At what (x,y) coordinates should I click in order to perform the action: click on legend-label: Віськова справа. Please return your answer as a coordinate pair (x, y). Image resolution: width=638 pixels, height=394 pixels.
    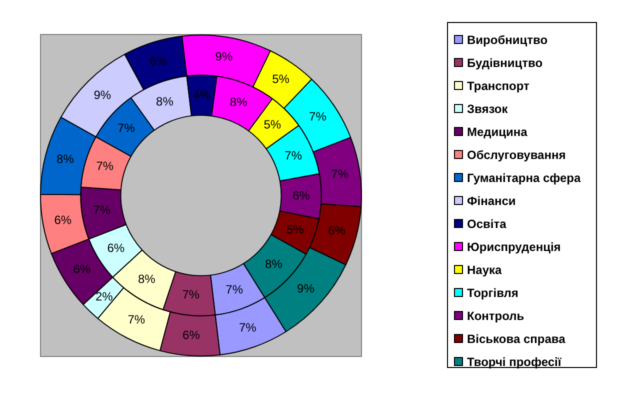
    Looking at the image, I should click on (516, 339).